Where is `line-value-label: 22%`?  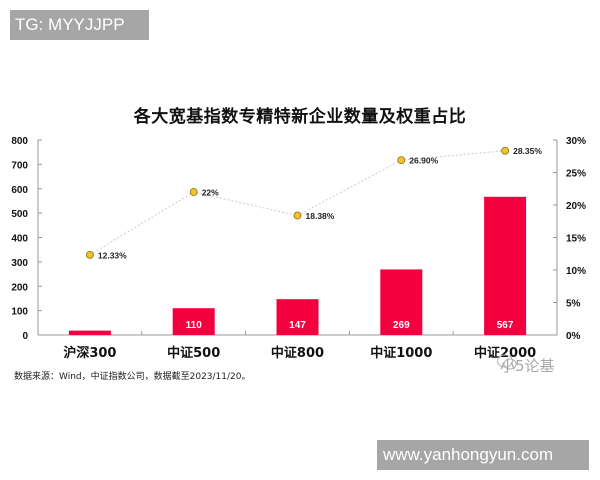 line-value-label: 22% is located at coordinates (210, 193).